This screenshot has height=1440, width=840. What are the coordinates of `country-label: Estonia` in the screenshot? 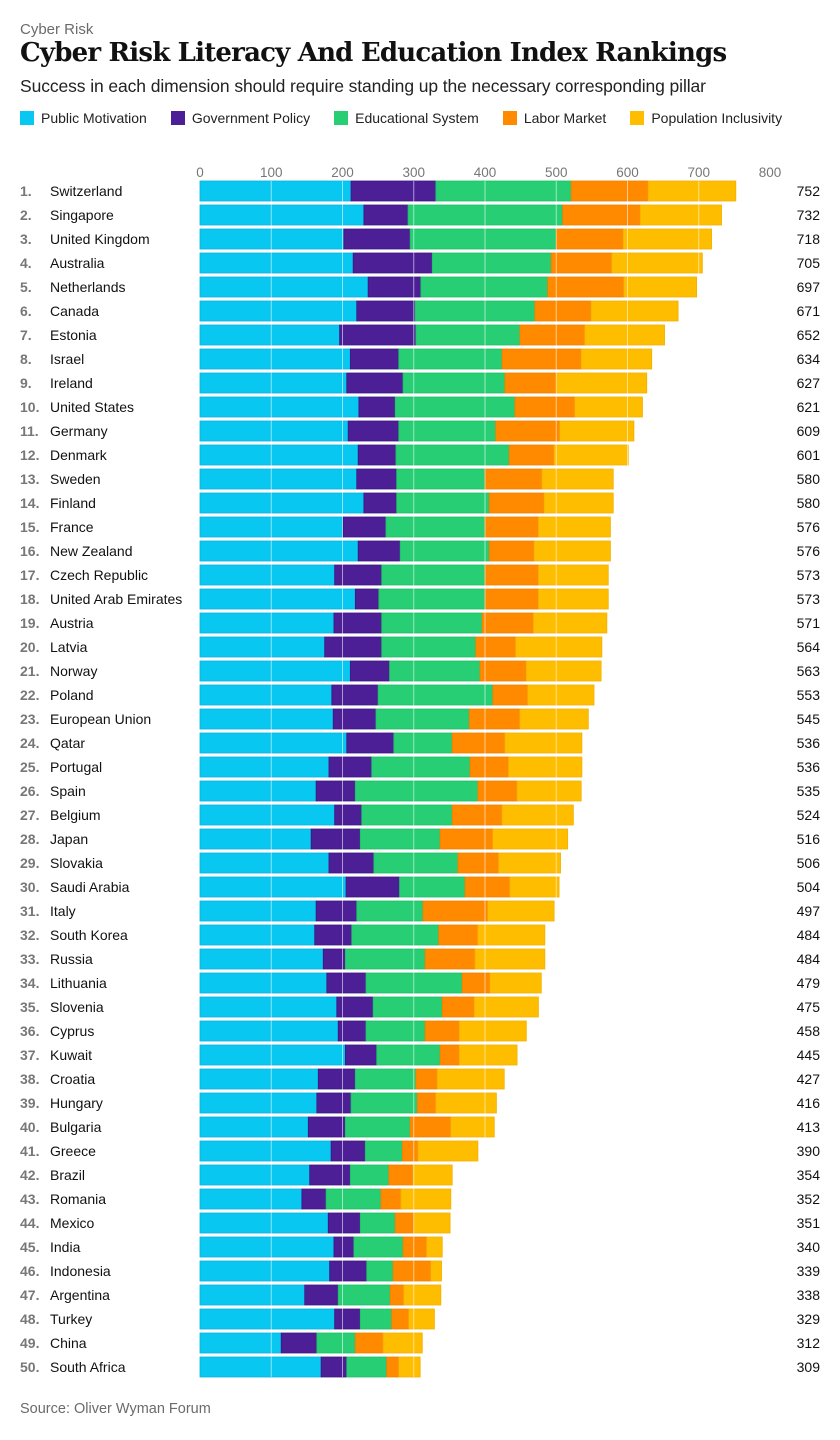 It's located at (73, 335).